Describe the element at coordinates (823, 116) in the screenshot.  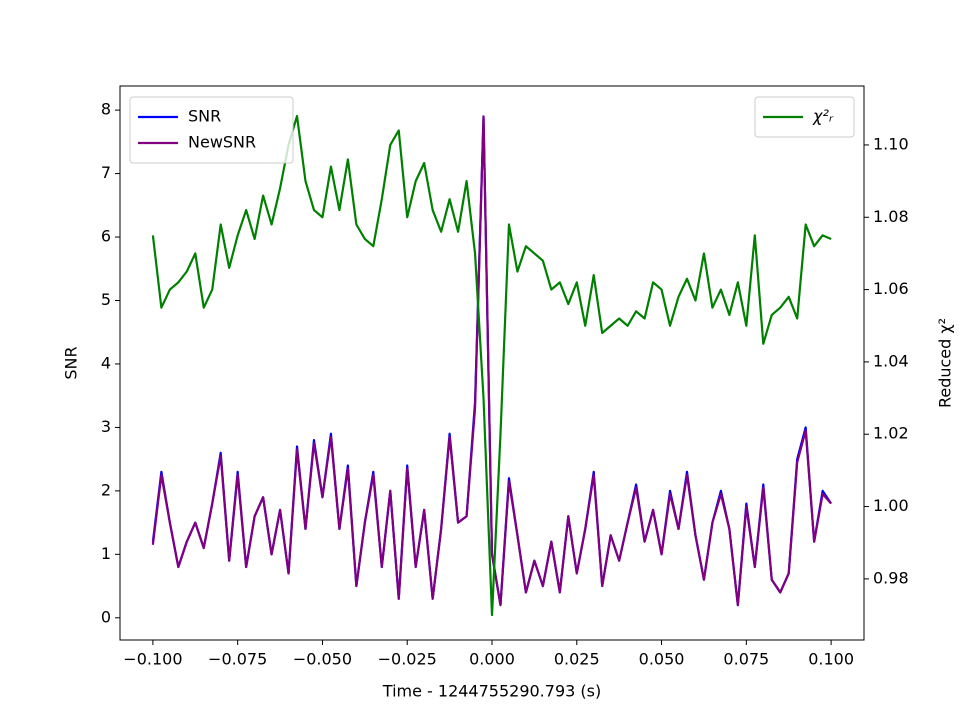
I see `legend-label: χ²ᵣ` at that location.